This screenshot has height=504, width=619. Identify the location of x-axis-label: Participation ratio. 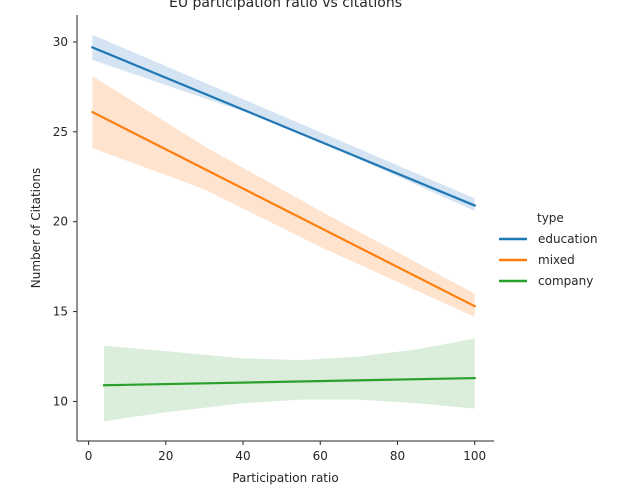
(285, 478).